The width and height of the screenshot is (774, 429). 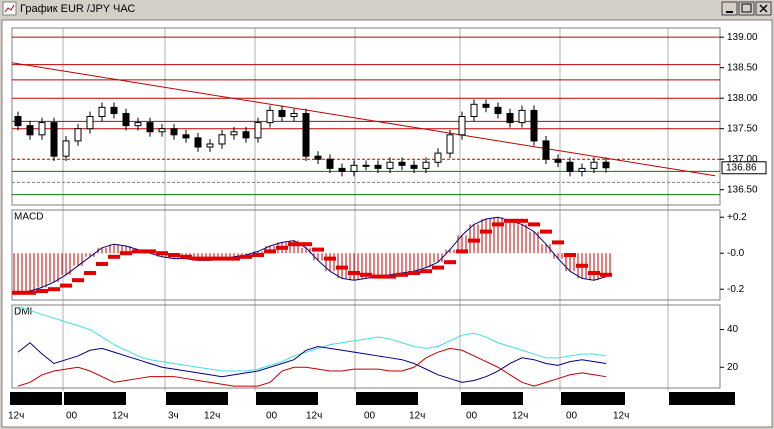 What do you see at coordinates (387, 9) in the screenshot?
I see `title-bar` at bounding box center [387, 9].